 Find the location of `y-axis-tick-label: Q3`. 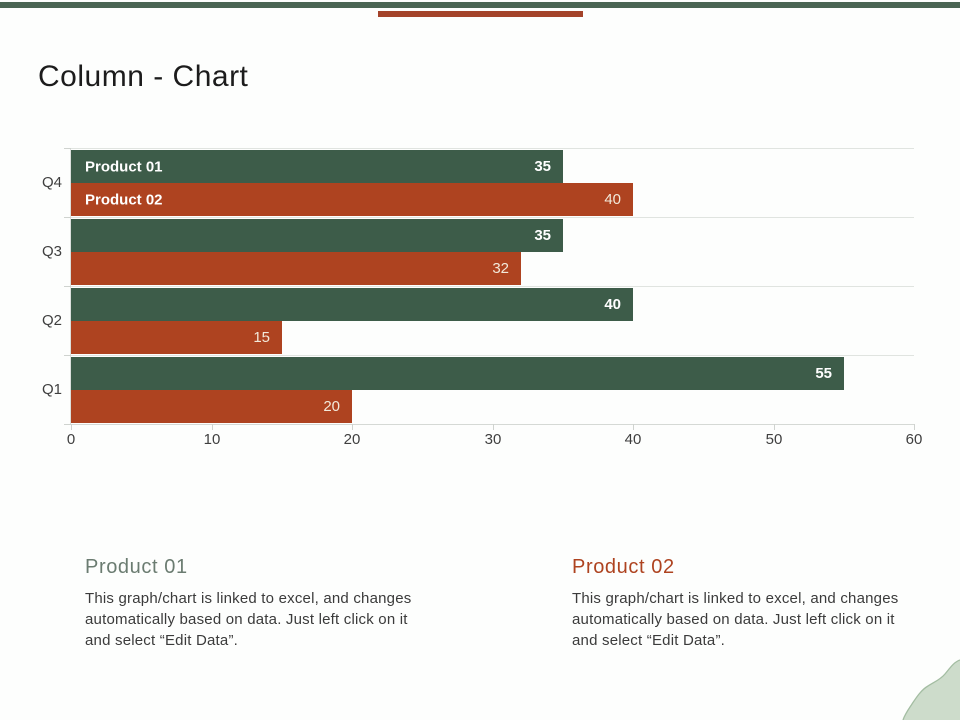

y-axis-tick-label: Q3 is located at coordinates (51, 251).